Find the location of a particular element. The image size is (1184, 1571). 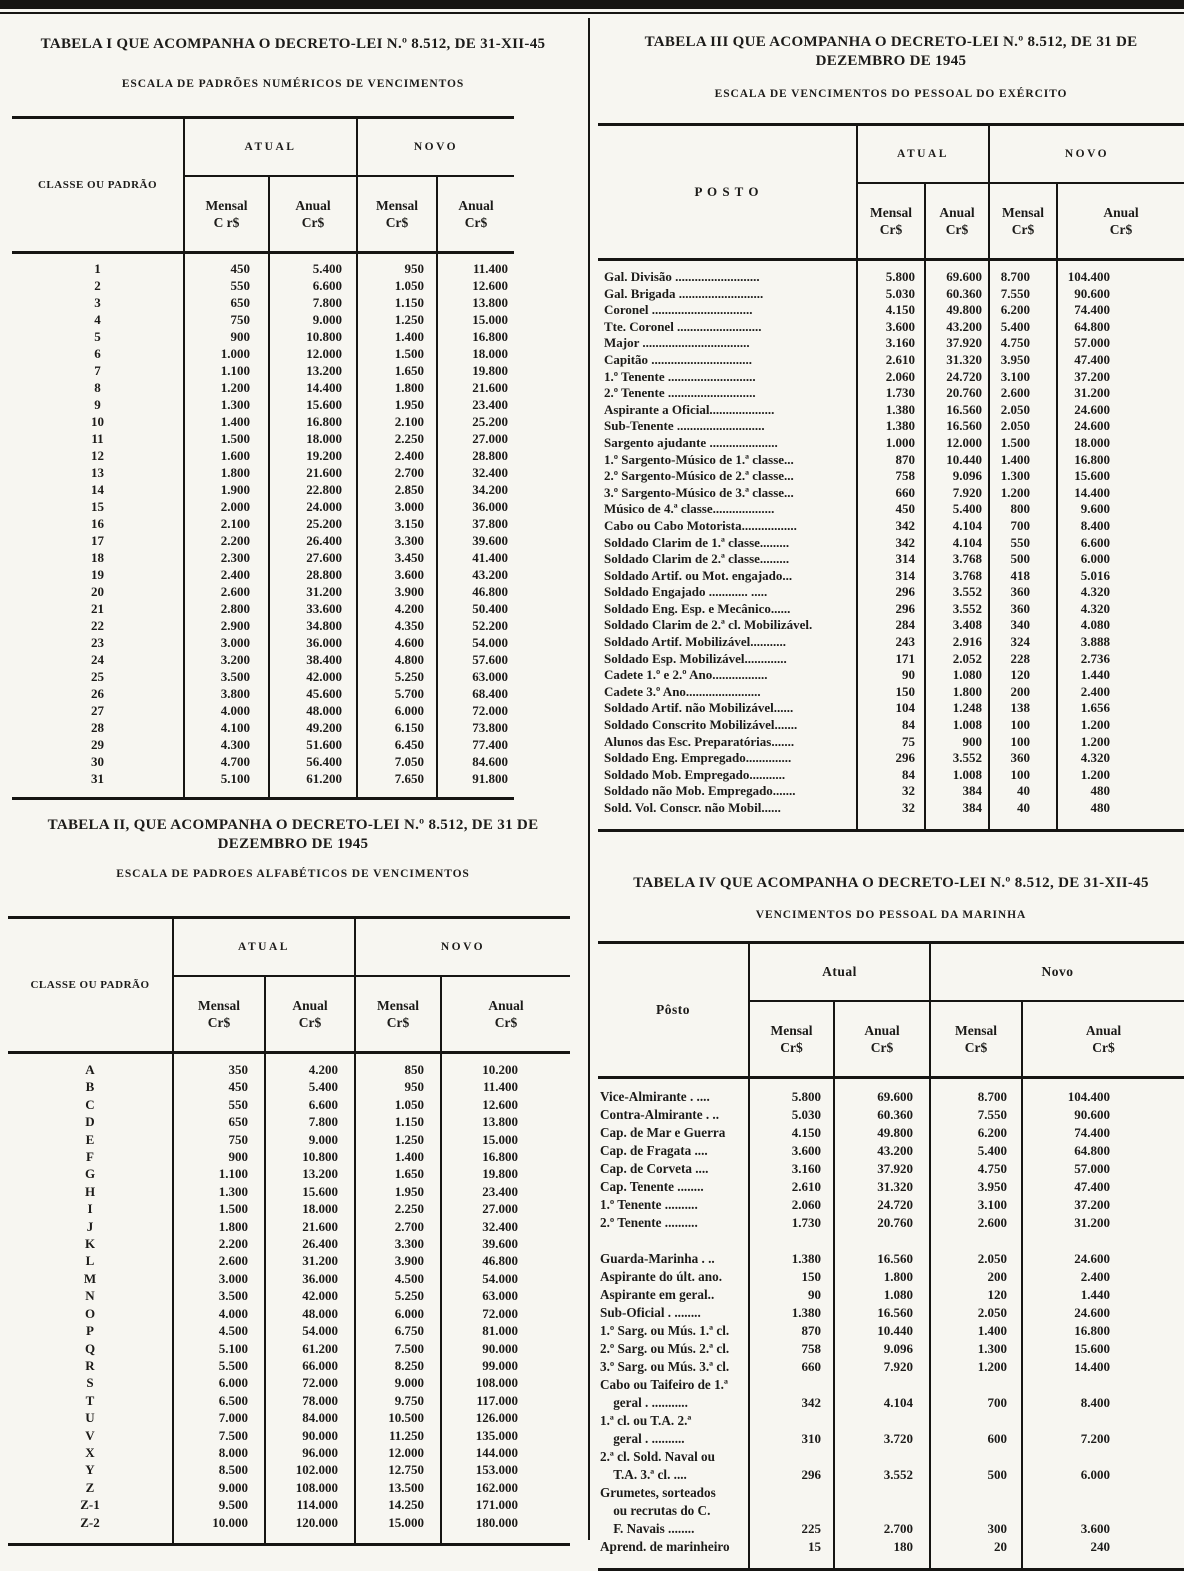

row-label: I is located at coordinates (90, 1209).